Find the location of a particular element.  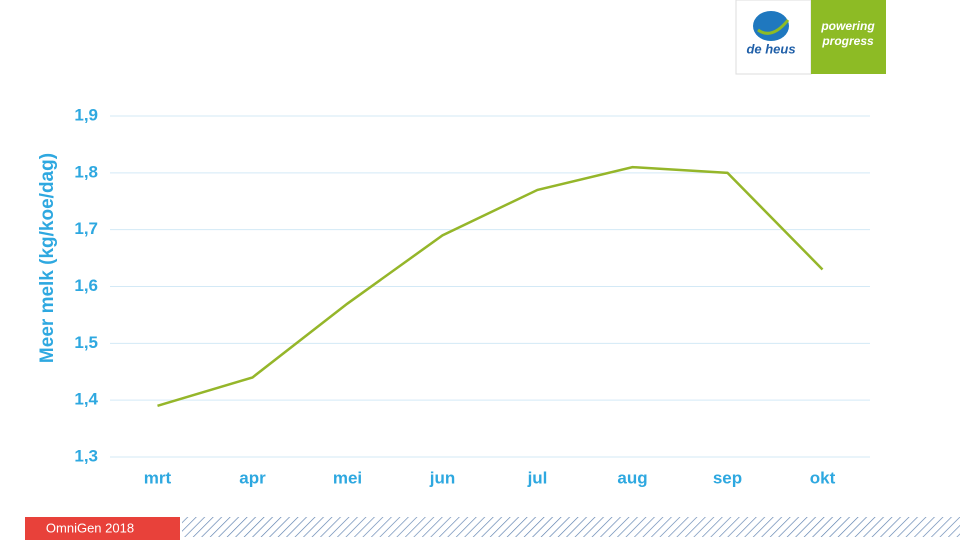

x-tick-label: okt is located at coordinates (823, 477).